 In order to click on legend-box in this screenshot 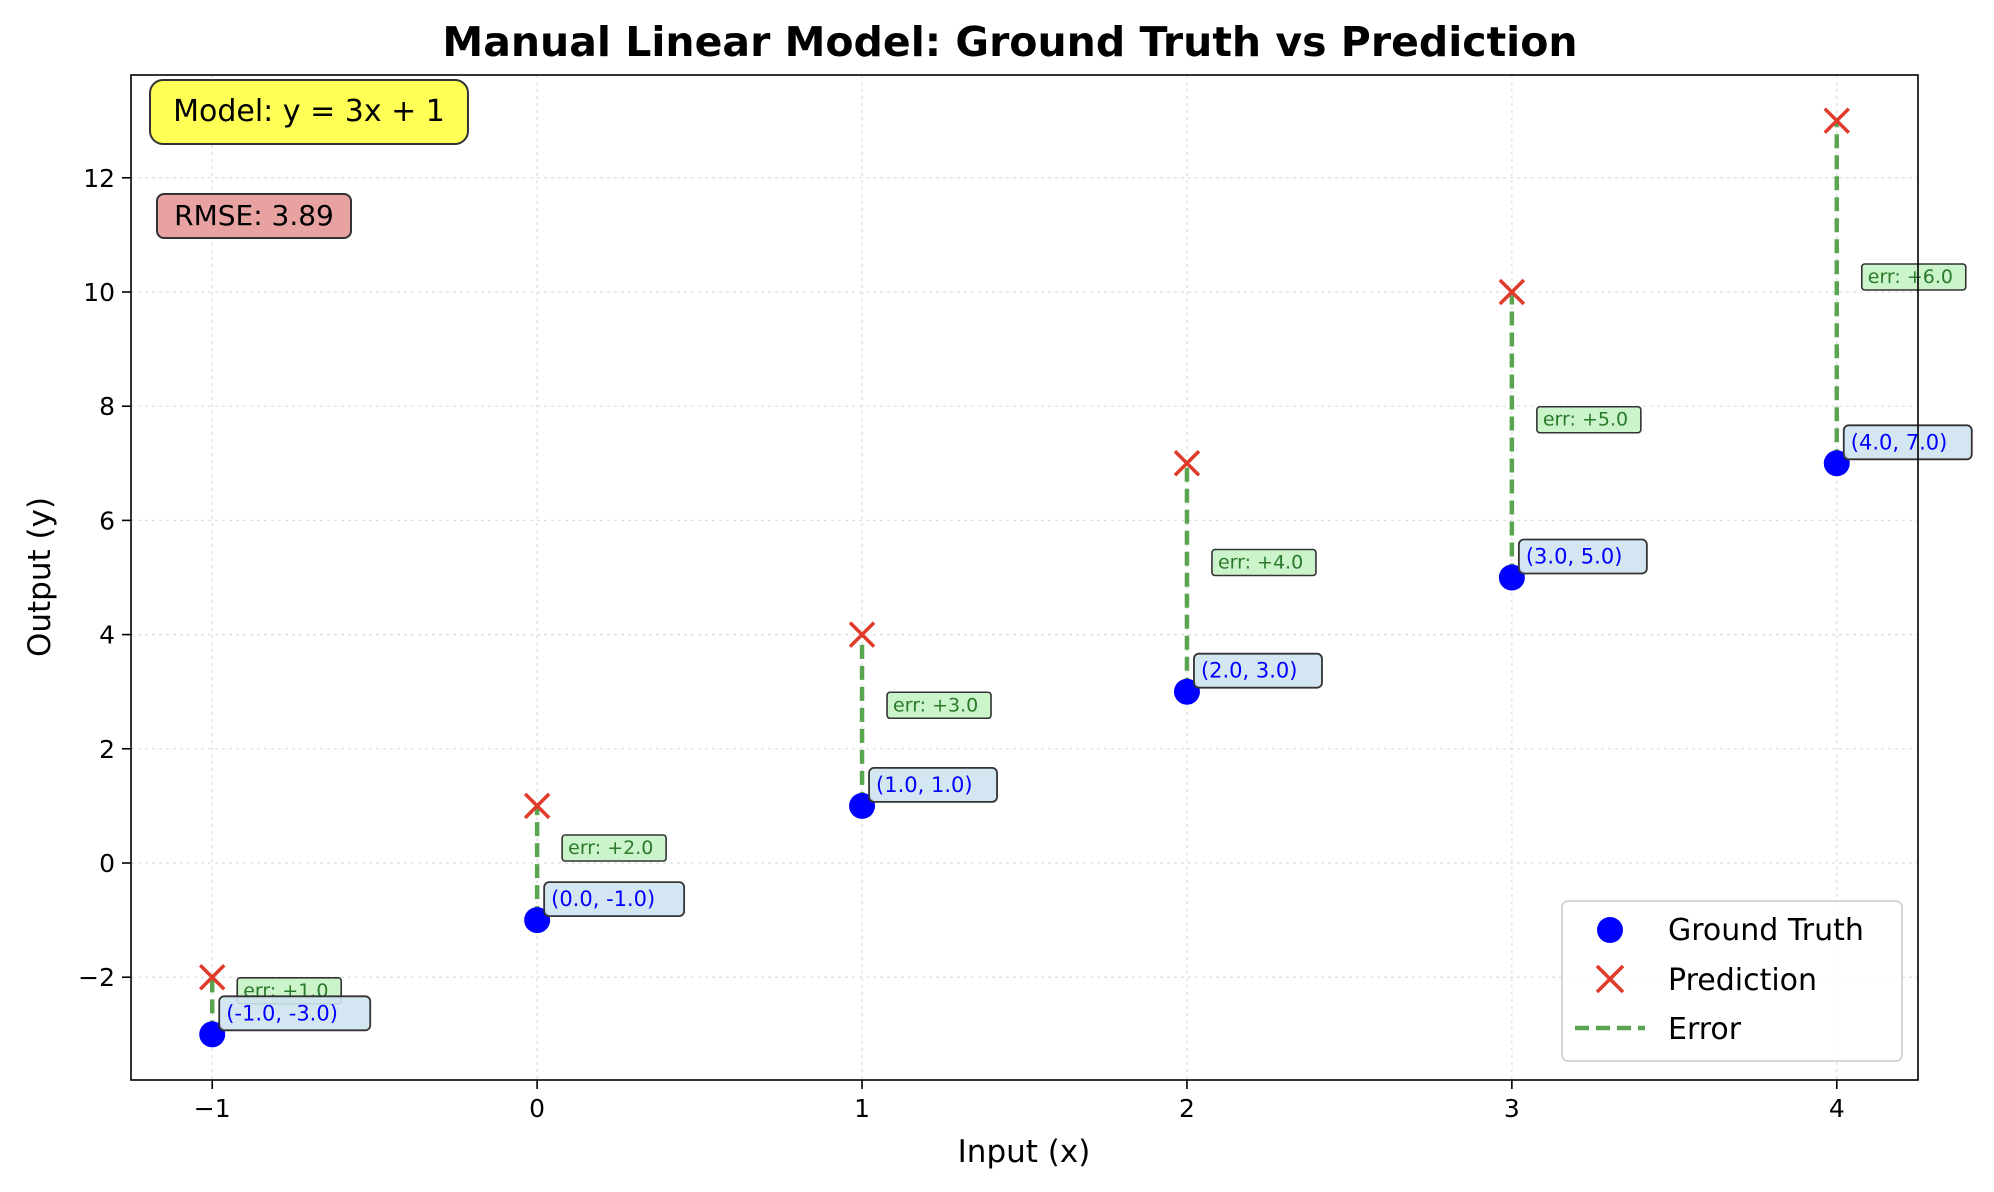, I will do `click(1732, 981)`.